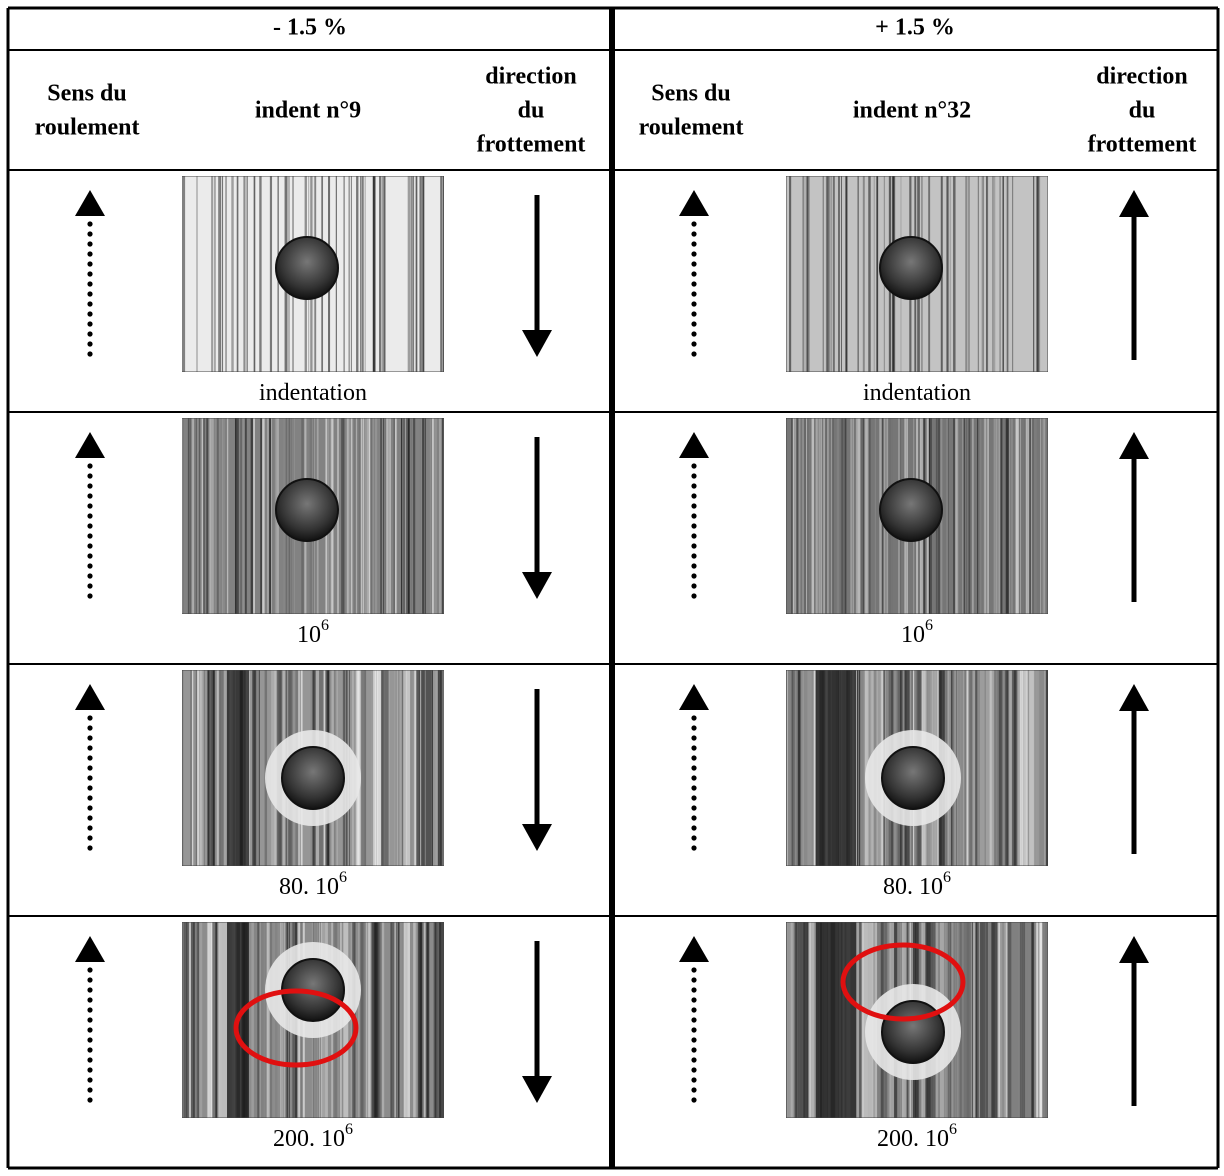 The width and height of the screenshot is (1224, 1176). I want to click on column-header: du, so click(1142, 111).